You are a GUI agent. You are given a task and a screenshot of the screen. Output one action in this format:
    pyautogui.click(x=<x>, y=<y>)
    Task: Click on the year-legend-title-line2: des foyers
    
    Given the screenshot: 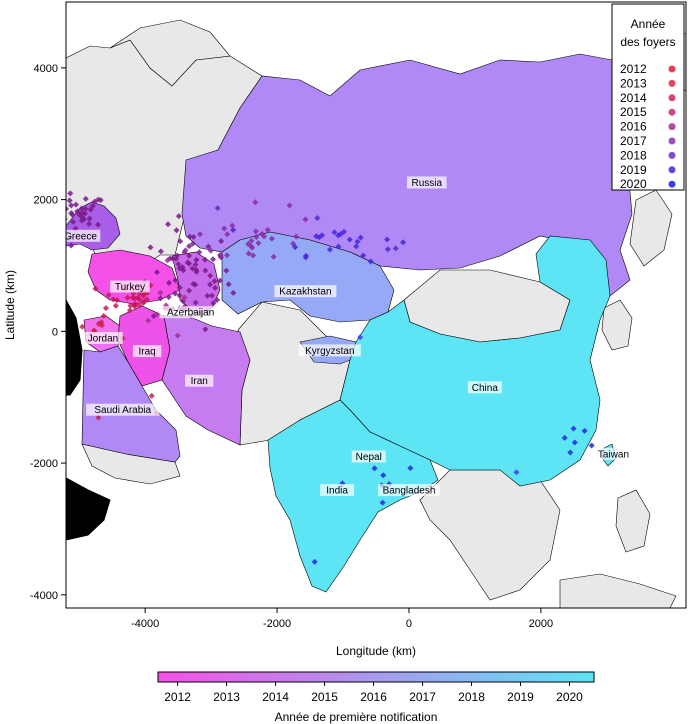 What is the action you would take?
    pyautogui.click(x=647, y=42)
    